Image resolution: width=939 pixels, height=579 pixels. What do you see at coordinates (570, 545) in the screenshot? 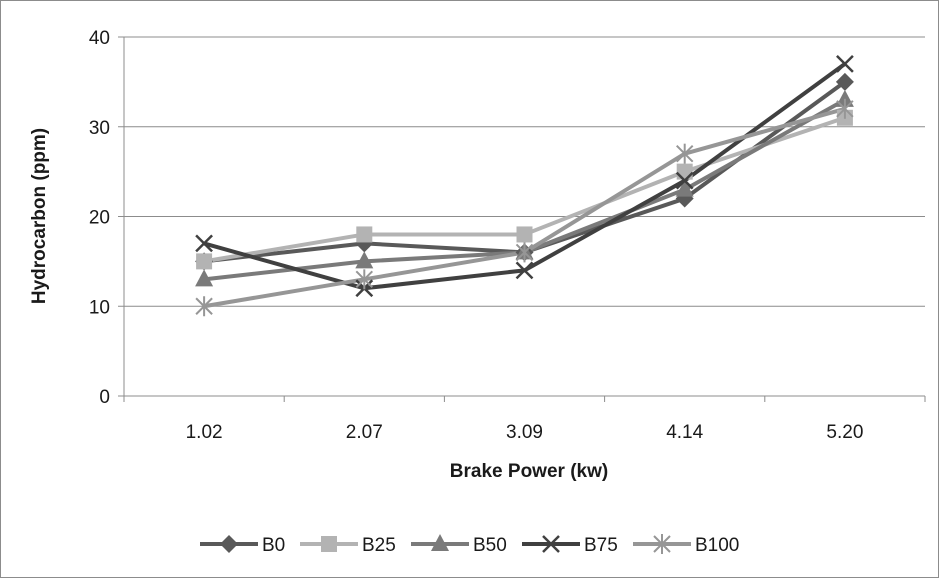
I see `legend-item-b75: B75` at bounding box center [570, 545].